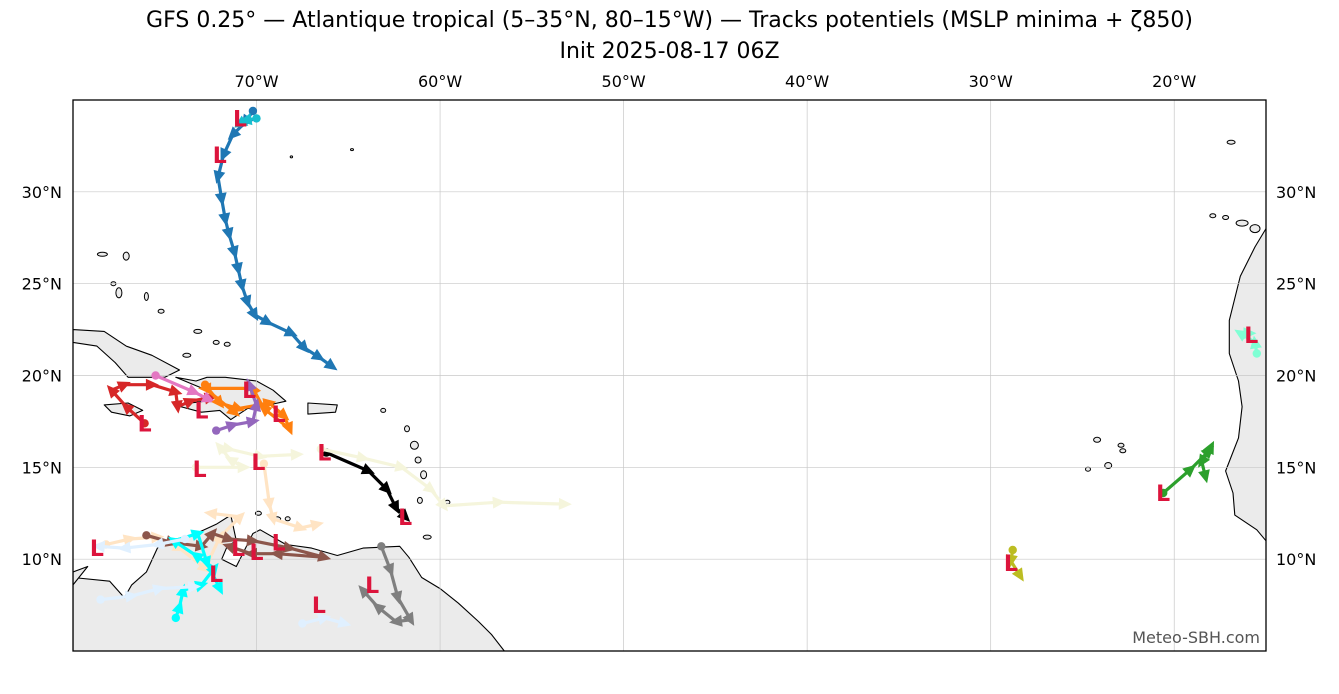  I want to click on lat-tick-label-right: 30°N, so click(1296, 192).